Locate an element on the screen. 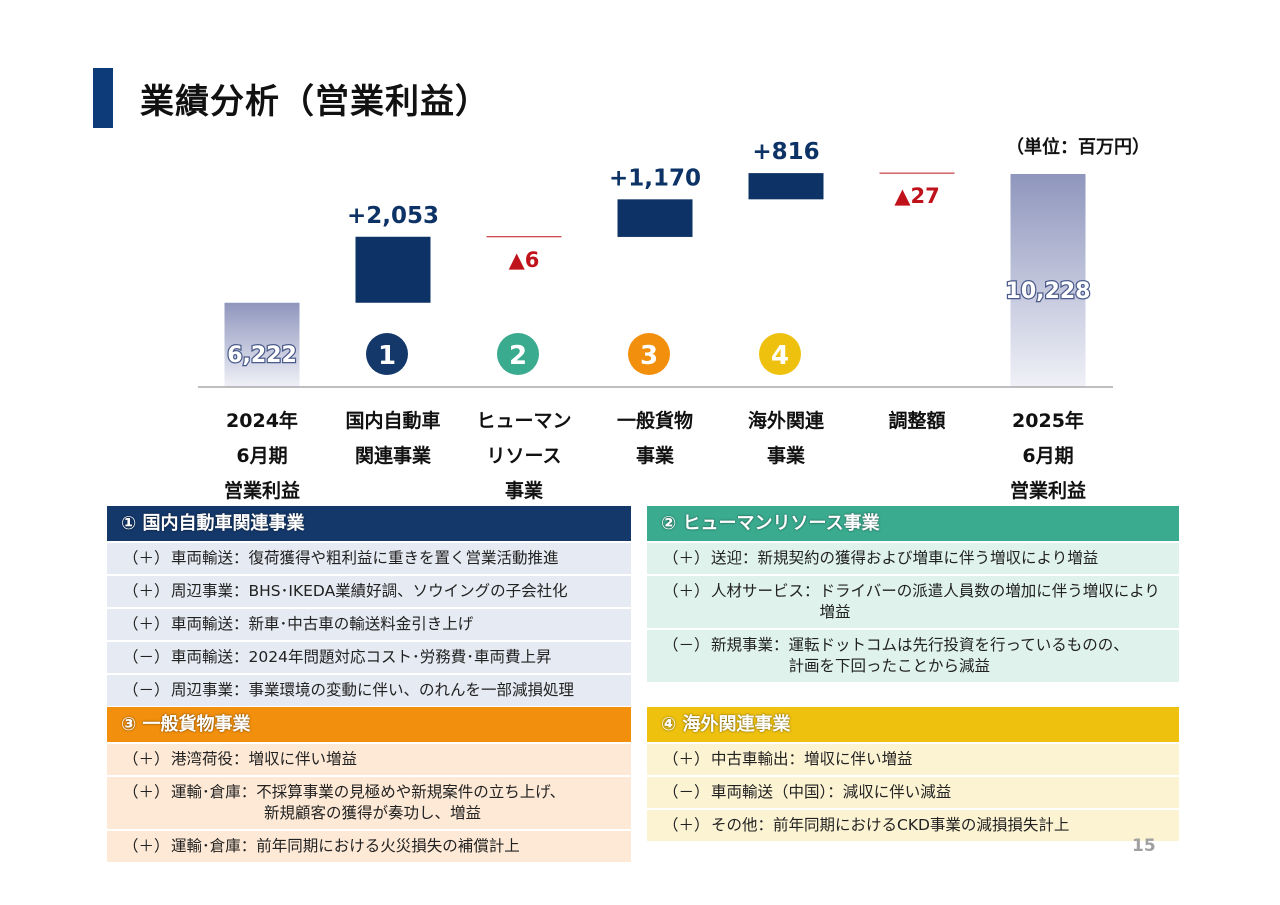  row-text: 運輸･倉庫：不採算事業の見極めや新規案件の立ち上げ、 is located at coordinates (368, 792).